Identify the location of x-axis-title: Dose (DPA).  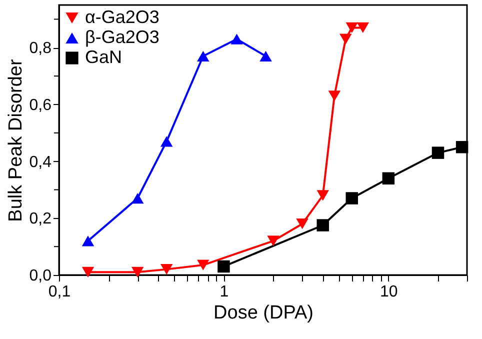
(264, 313).